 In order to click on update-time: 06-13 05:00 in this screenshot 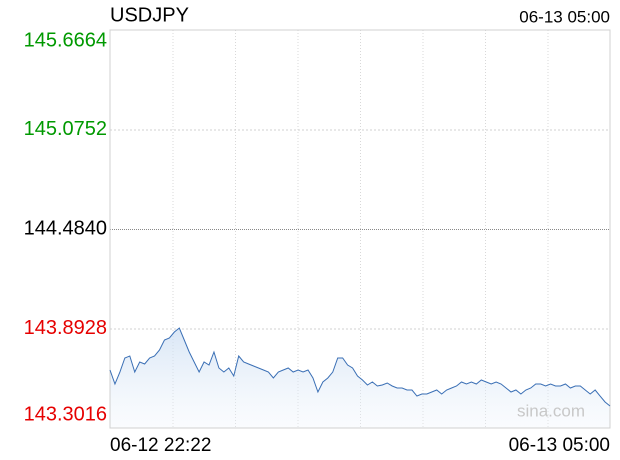, I will do `click(564, 16)`.